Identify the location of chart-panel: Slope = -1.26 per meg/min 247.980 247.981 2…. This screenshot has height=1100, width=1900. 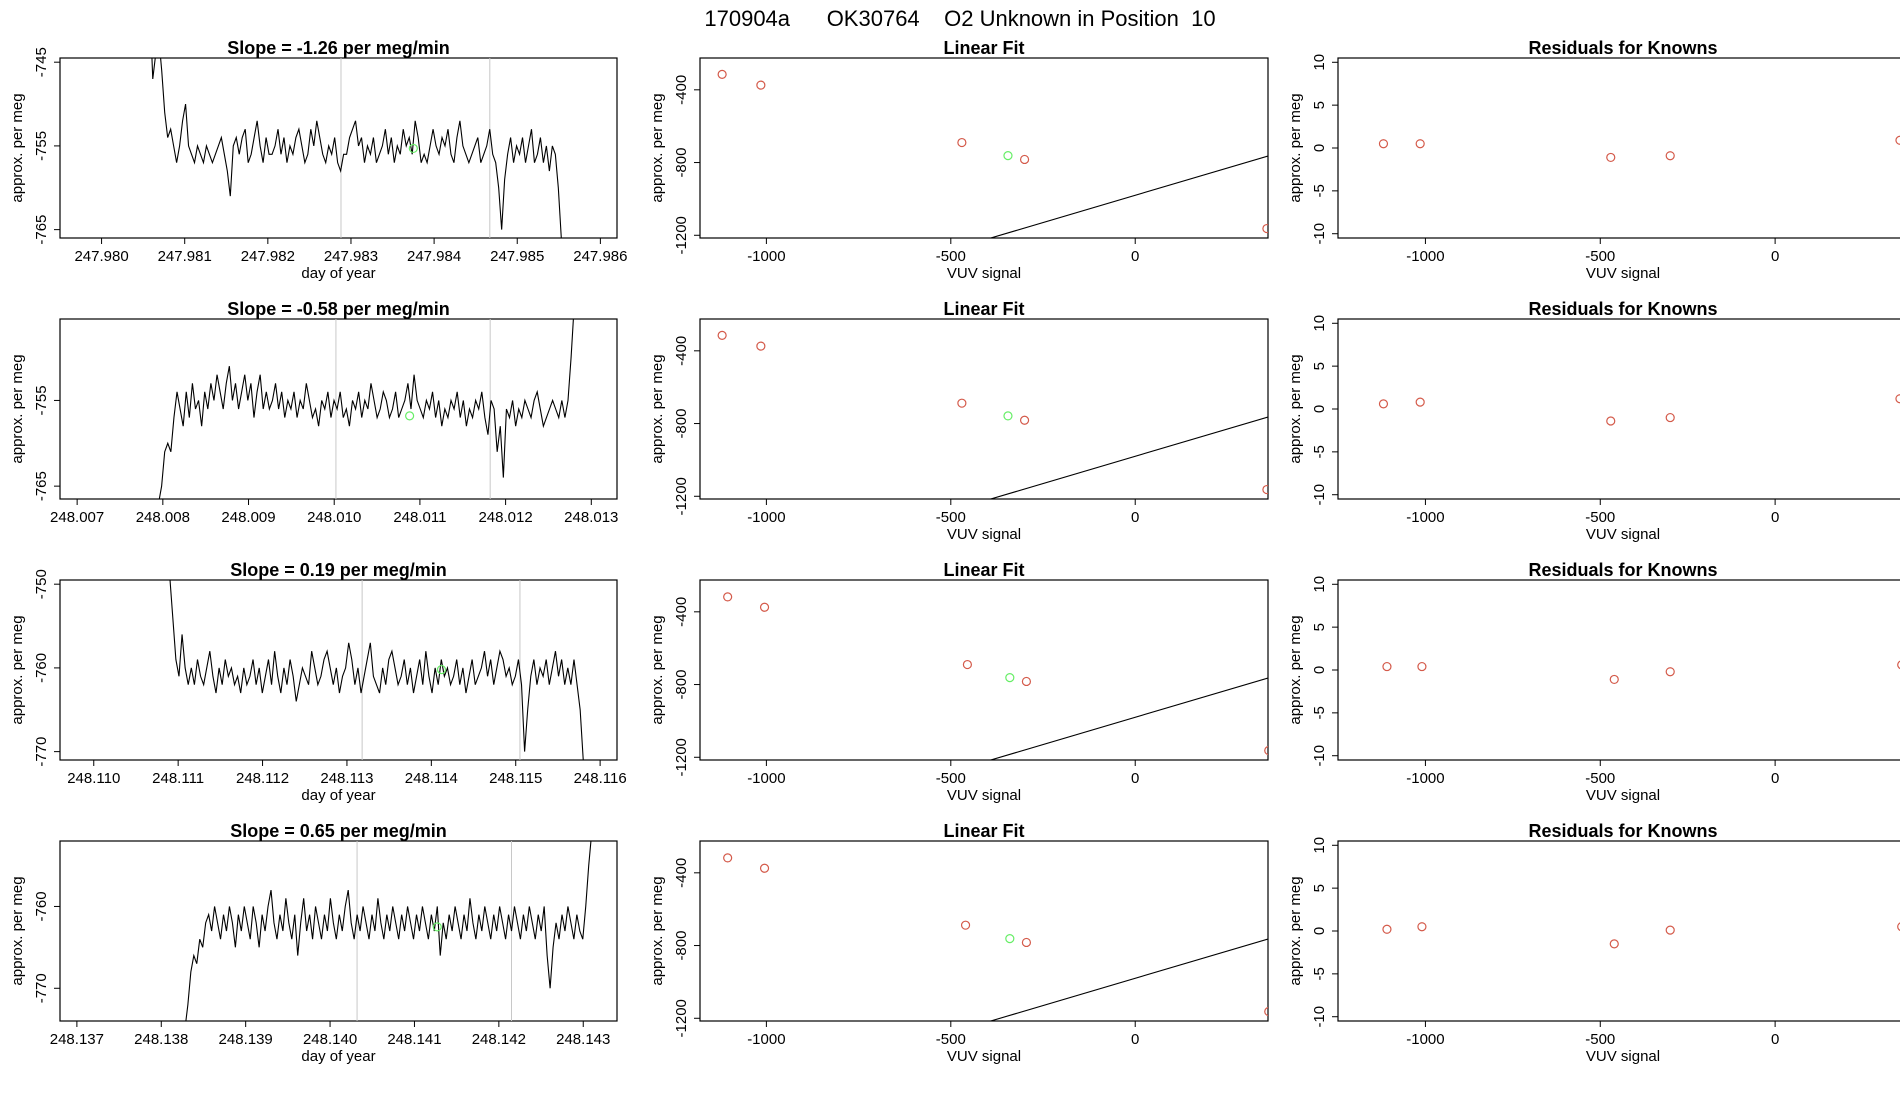
(318, 160).